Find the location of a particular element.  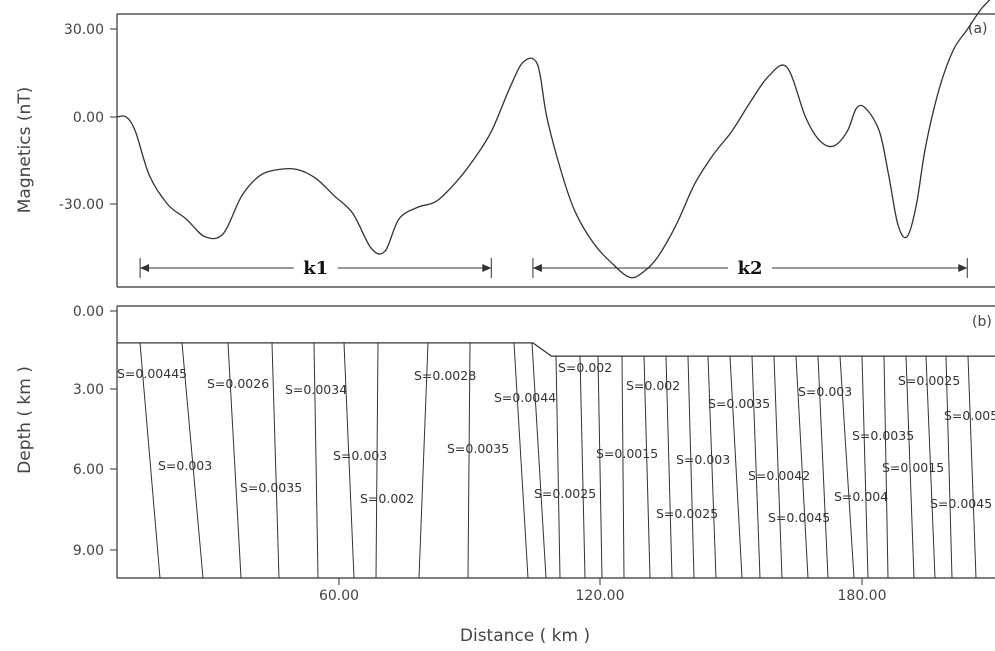

panel-a-yticks: 30.00 0.00 -30.00 is located at coordinates (88, 117).